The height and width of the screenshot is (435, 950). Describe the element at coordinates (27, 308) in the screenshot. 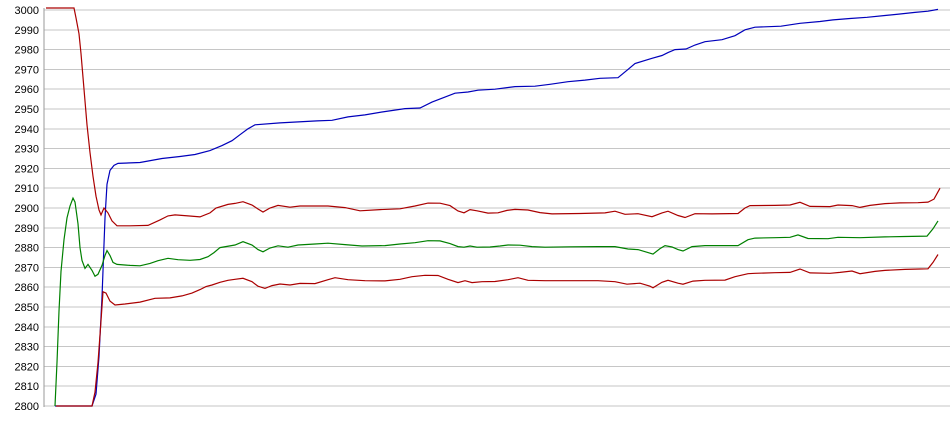

I see `y-axis-tick-label: 2850` at that location.